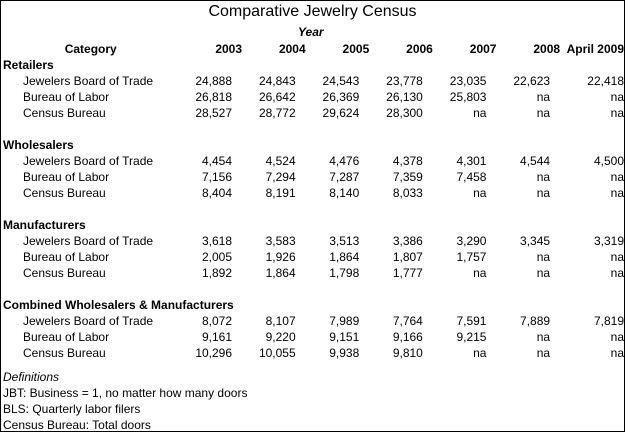 The width and height of the screenshot is (625, 433). Describe the element at coordinates (214, 81) in the screenshot. I see `table-cell: 24,888` at that location.